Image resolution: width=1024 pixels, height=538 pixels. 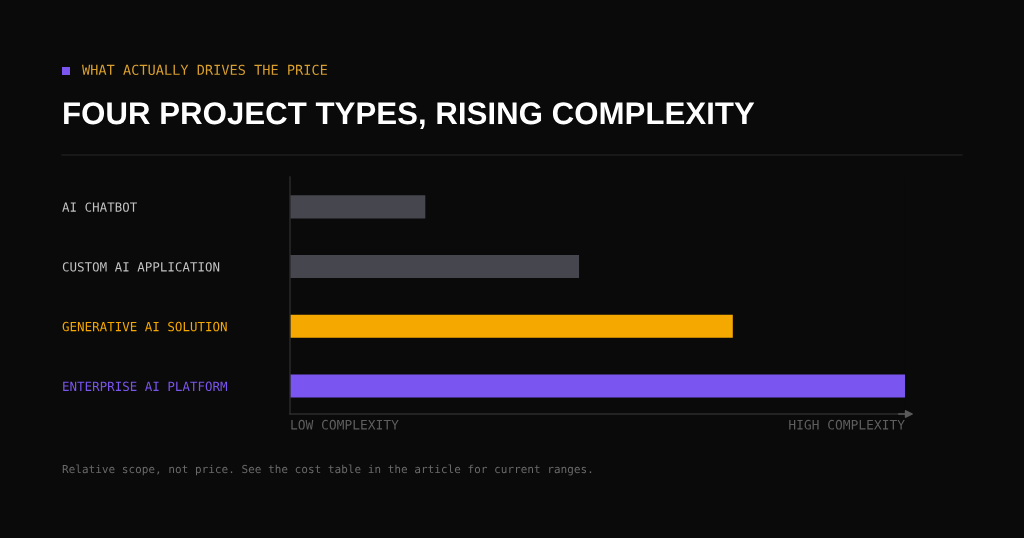 What do you see at coordinates (141, 267) in the screenshot?
I see `y-tick-label: CUSTOM AI APPLICATION` at bounding box center [141, 267].